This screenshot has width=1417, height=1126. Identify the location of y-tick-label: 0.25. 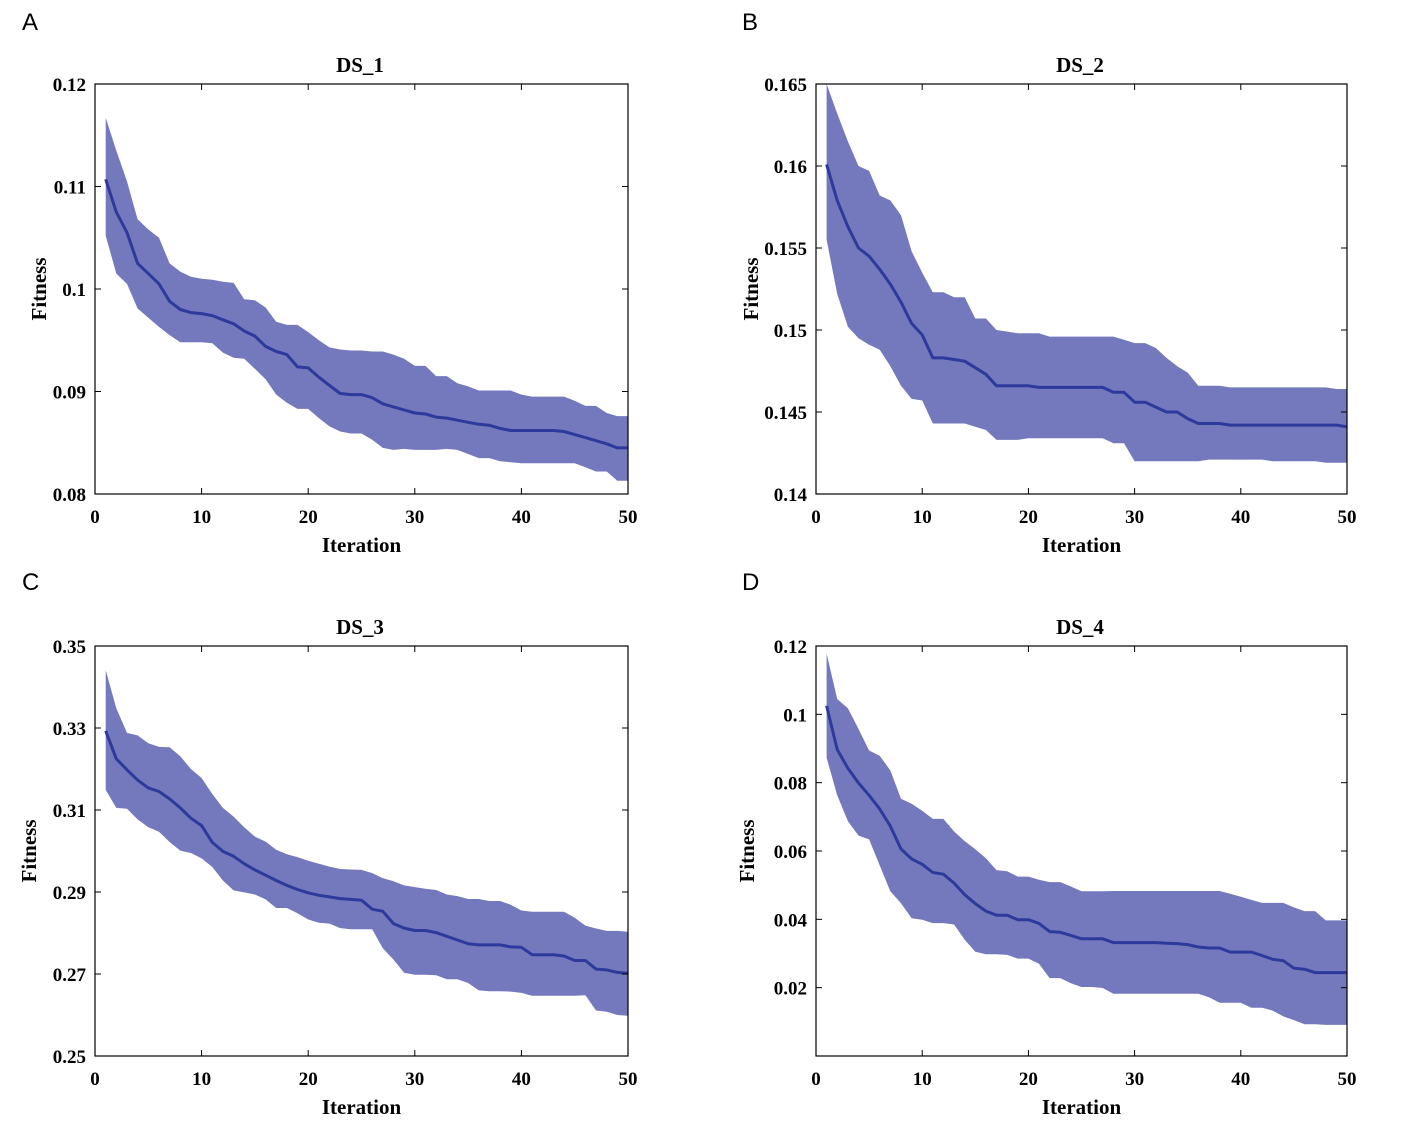
(69, 1057).